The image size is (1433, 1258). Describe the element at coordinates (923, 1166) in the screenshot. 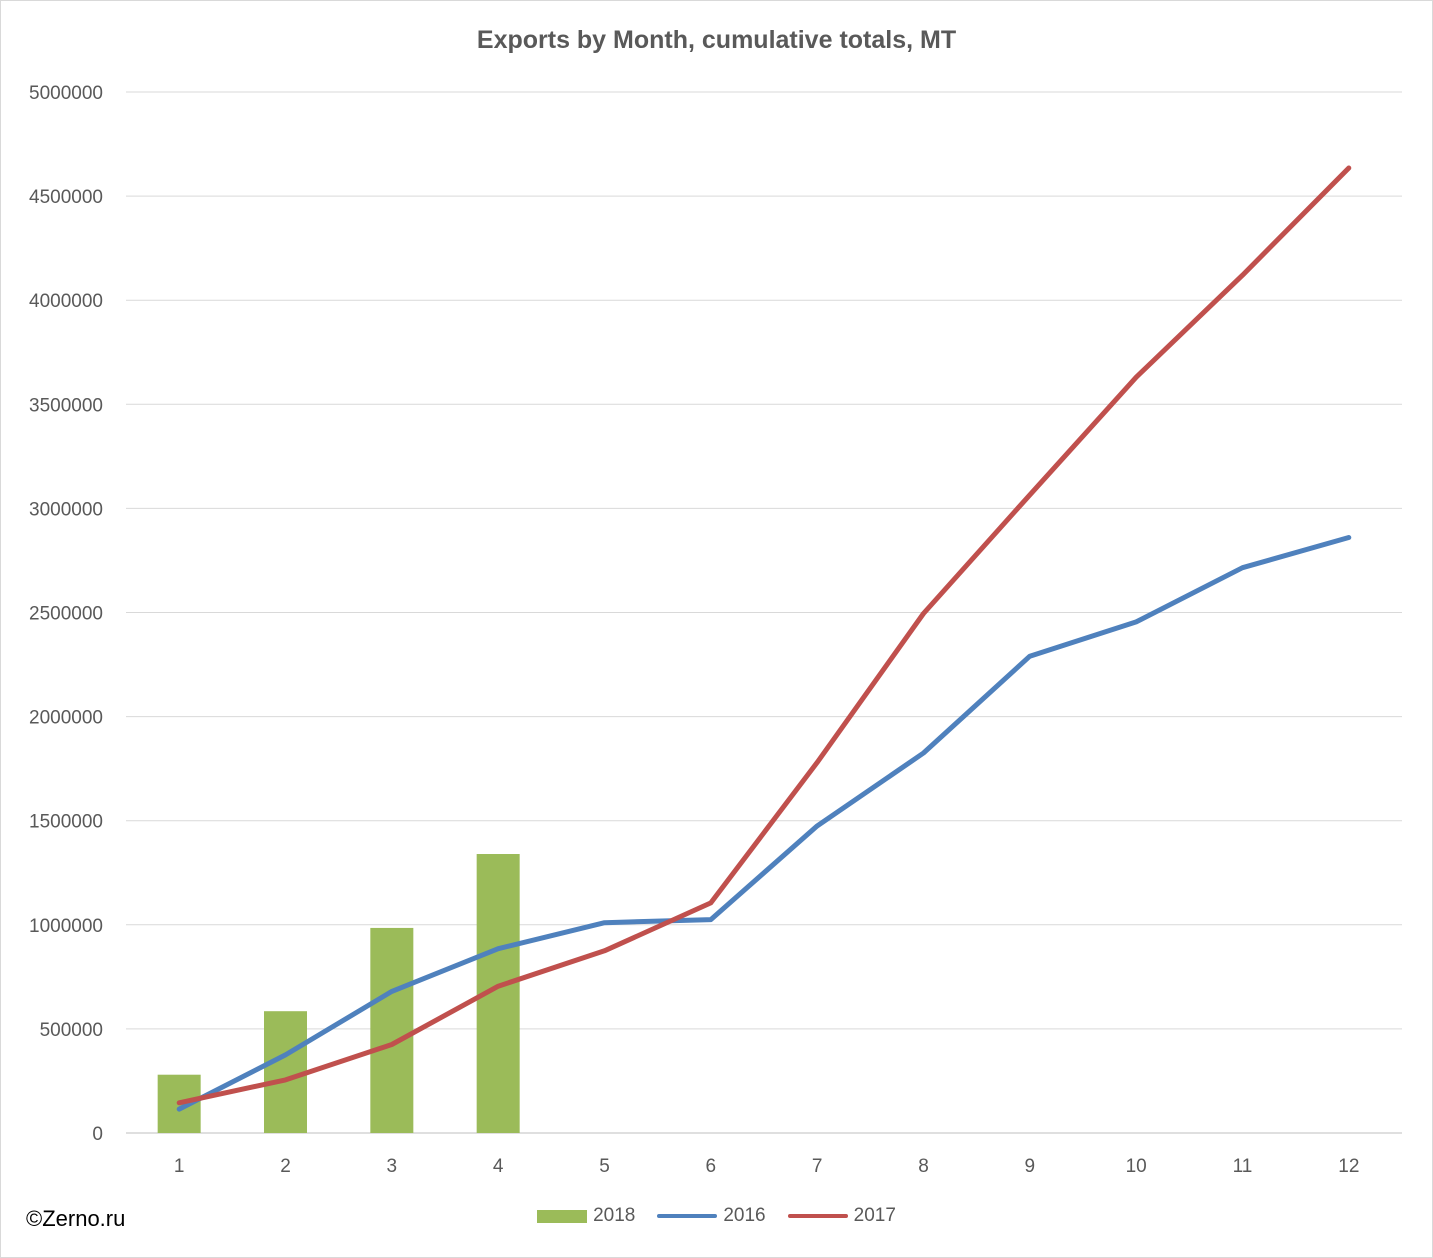

I see `x-tick-label-8: 8` at that location.